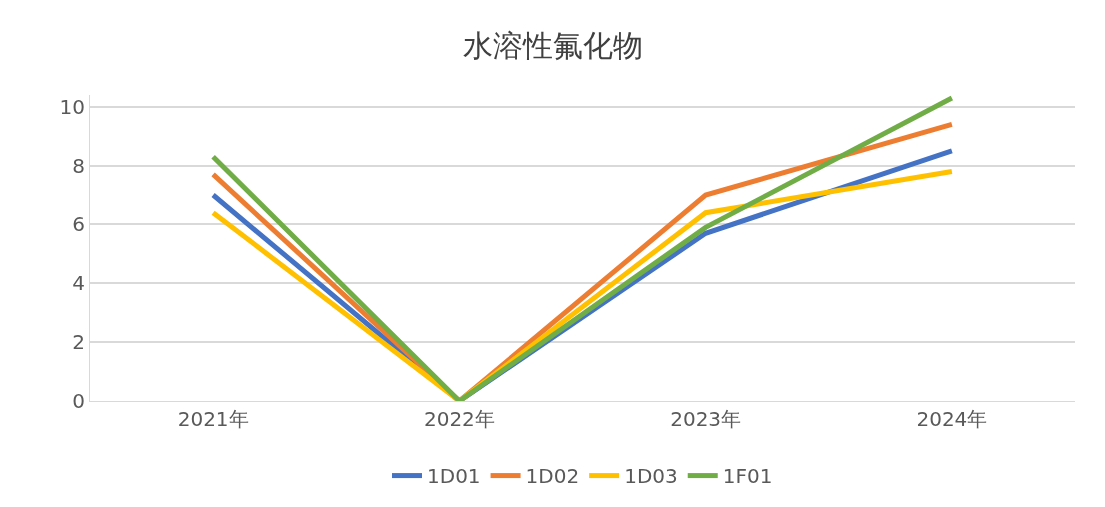 The width and height of the screenshot is (1105, 507). What do you see at coordinates (459, 419) in the screenshot?
I see `x-tick-label: 2022年` at bounding box center [459, 419].